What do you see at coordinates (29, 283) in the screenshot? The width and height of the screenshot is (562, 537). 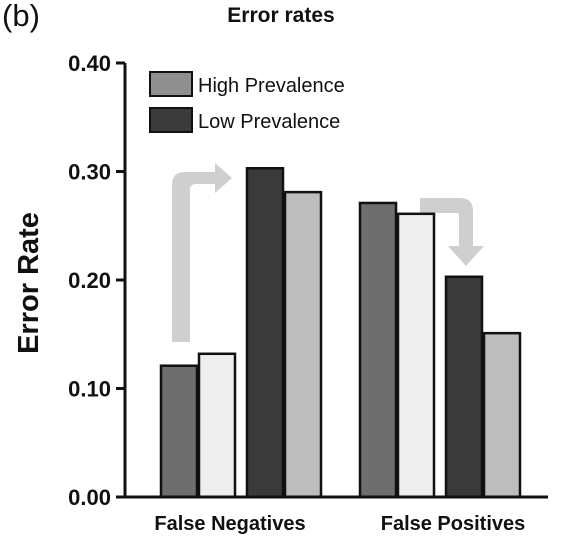 I see `y-axis-label: Error Rate` at bounding box center [29, 283].